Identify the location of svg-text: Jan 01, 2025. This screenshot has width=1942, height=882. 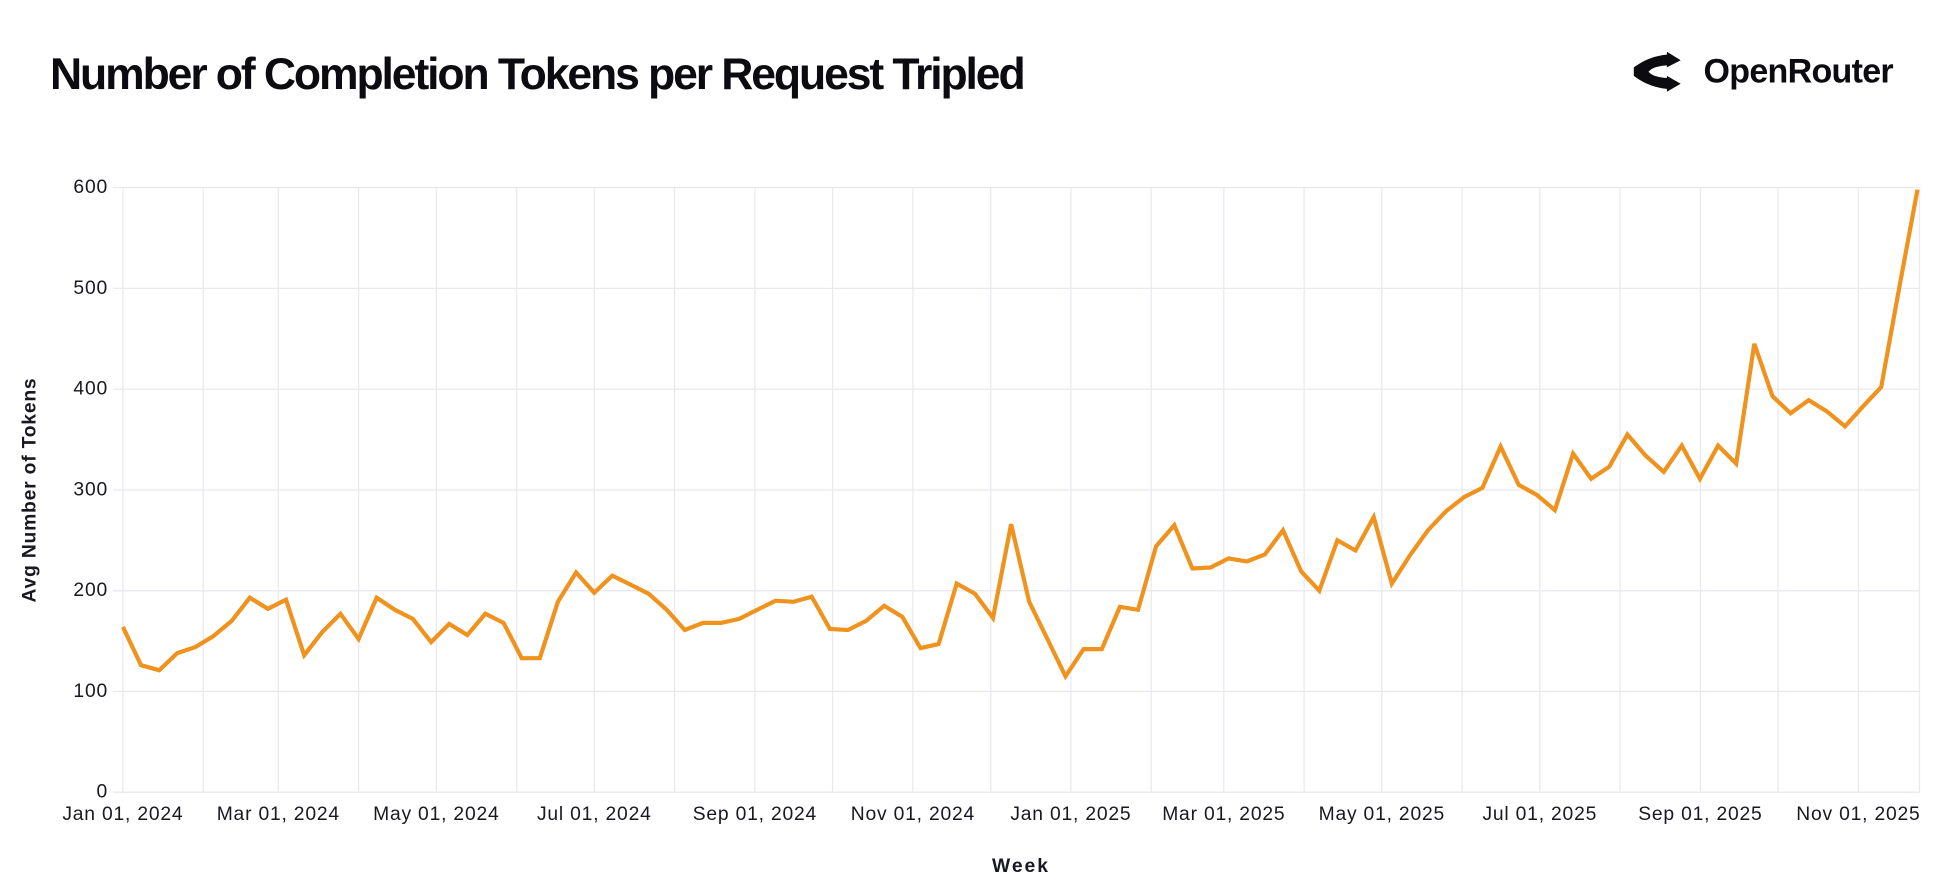
(1070, 814).